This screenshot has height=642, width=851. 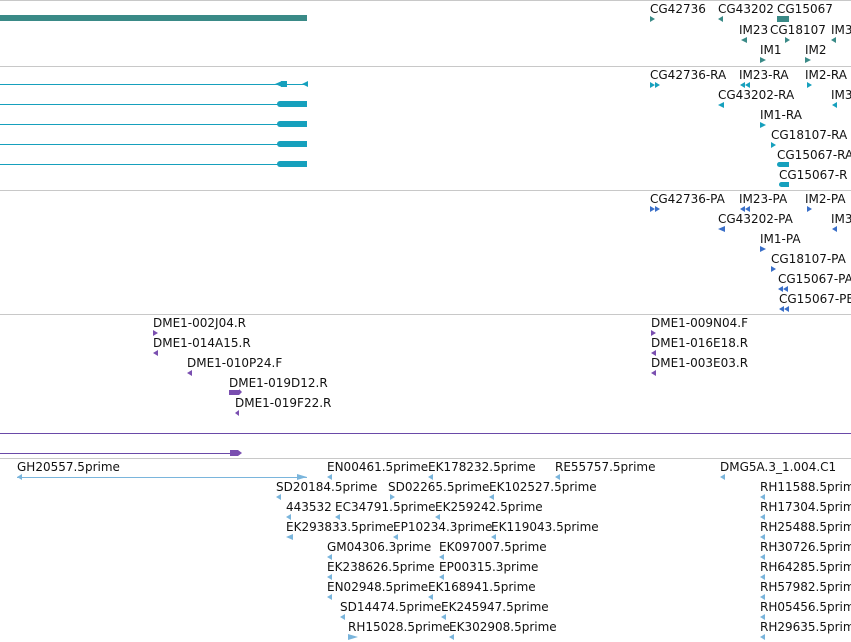 I want to click on est-label: RH11588.5prime, so click(x=805, y=487).